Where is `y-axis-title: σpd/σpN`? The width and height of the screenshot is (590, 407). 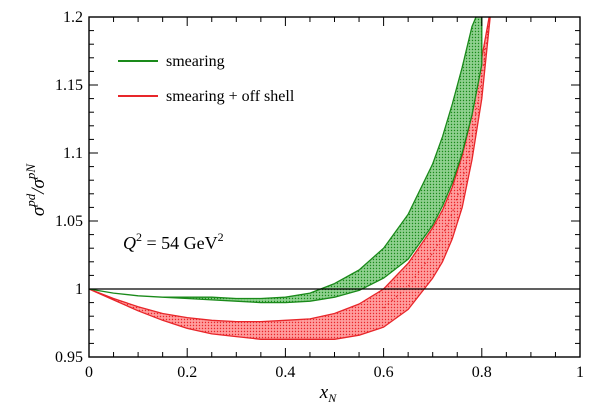
y-axis-title: σpd/σpN is located at coordinates (36, 190).